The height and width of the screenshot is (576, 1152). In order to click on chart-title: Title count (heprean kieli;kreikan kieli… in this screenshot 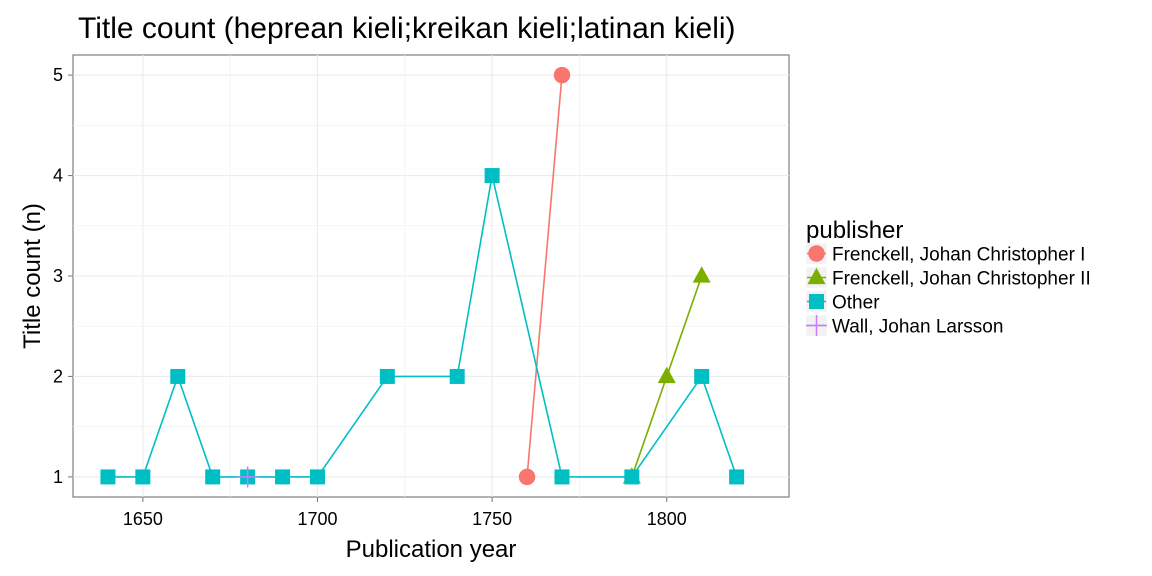, I will do `click(407, 28)`.